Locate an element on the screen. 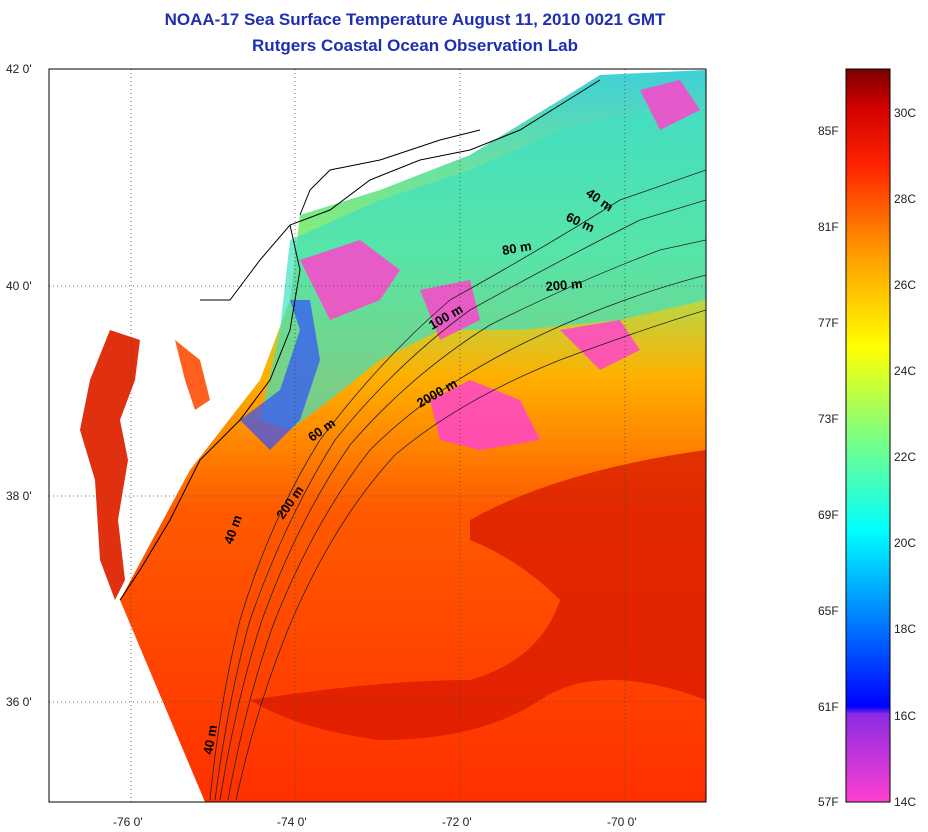 The width and height of the screenshot is (928, 832). colorbar-c-label: 24C is located at coordinates (905, 371).